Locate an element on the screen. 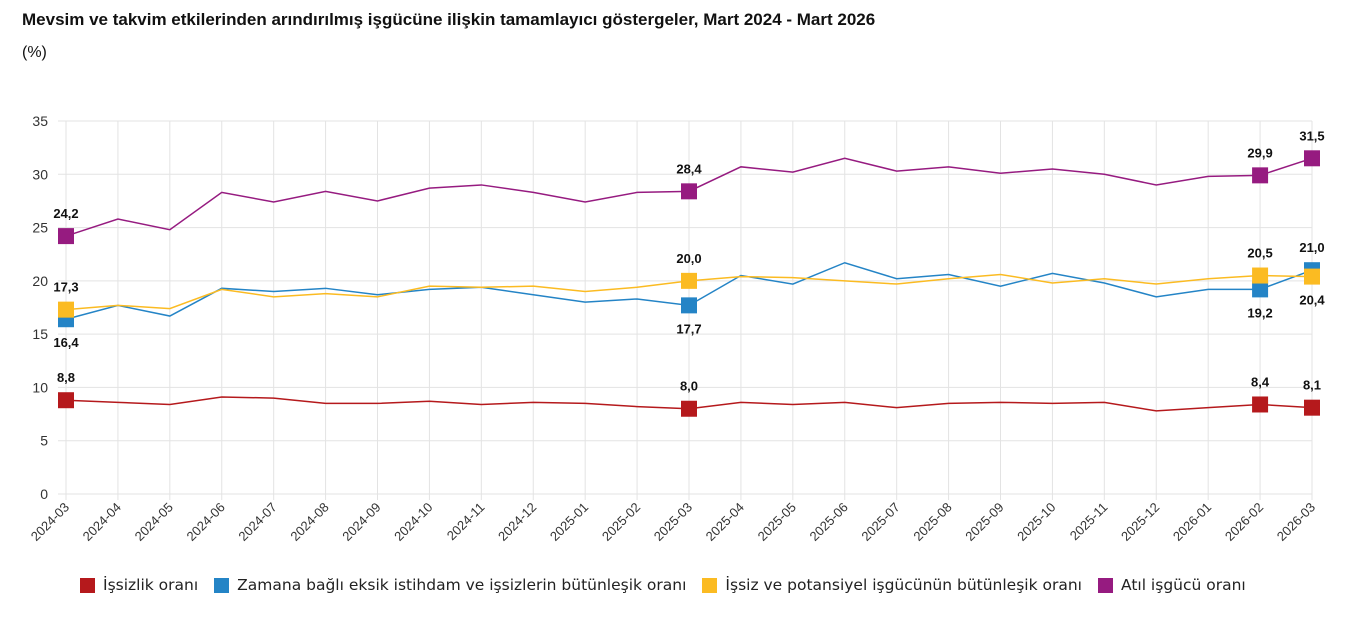 The height and width of the screenshot is (624, 1346). y-tick-label: 20 is located at coordinates (40, 281).